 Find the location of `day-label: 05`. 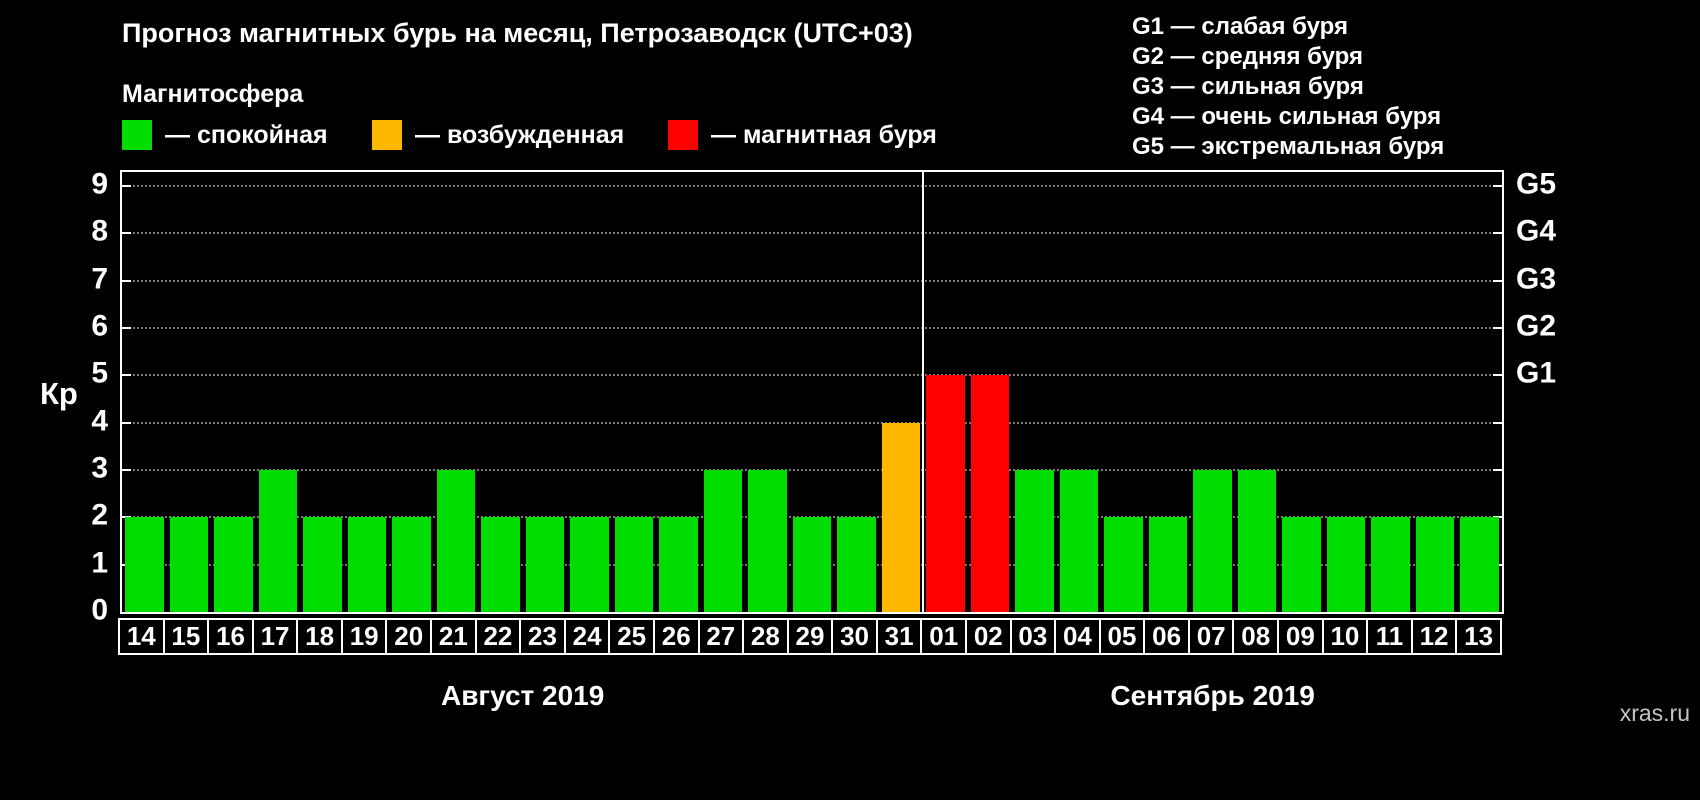

day-label: 05 is located at coordinates (1122, 636).